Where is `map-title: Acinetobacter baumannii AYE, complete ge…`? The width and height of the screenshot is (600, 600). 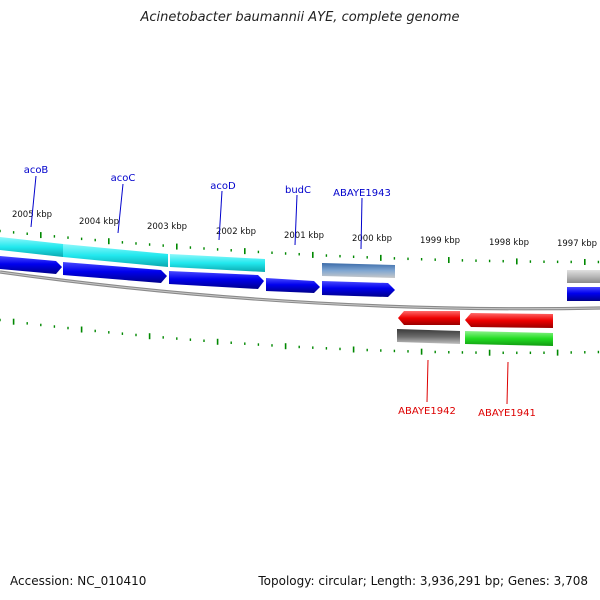
map-title: Acinetobacter baumannii AYE, complete ge… is located at coordinates (300, 17).